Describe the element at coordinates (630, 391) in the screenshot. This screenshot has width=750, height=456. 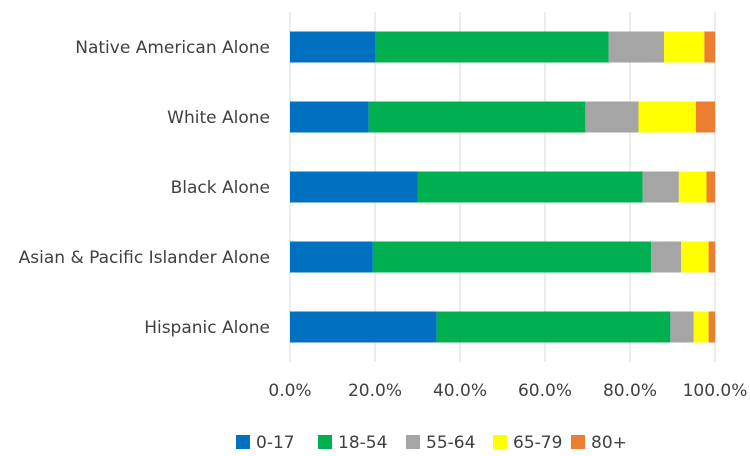
I see `x-tick-label: 80.0%` at that location.